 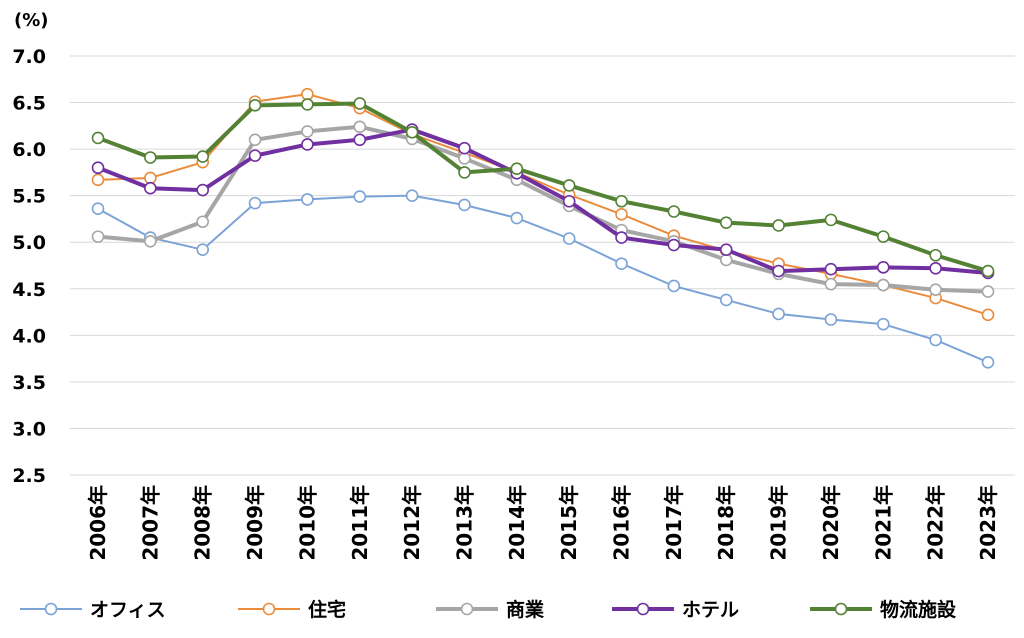 I want to click on x-tick-label: 2016年, so click(x=622, y=523).